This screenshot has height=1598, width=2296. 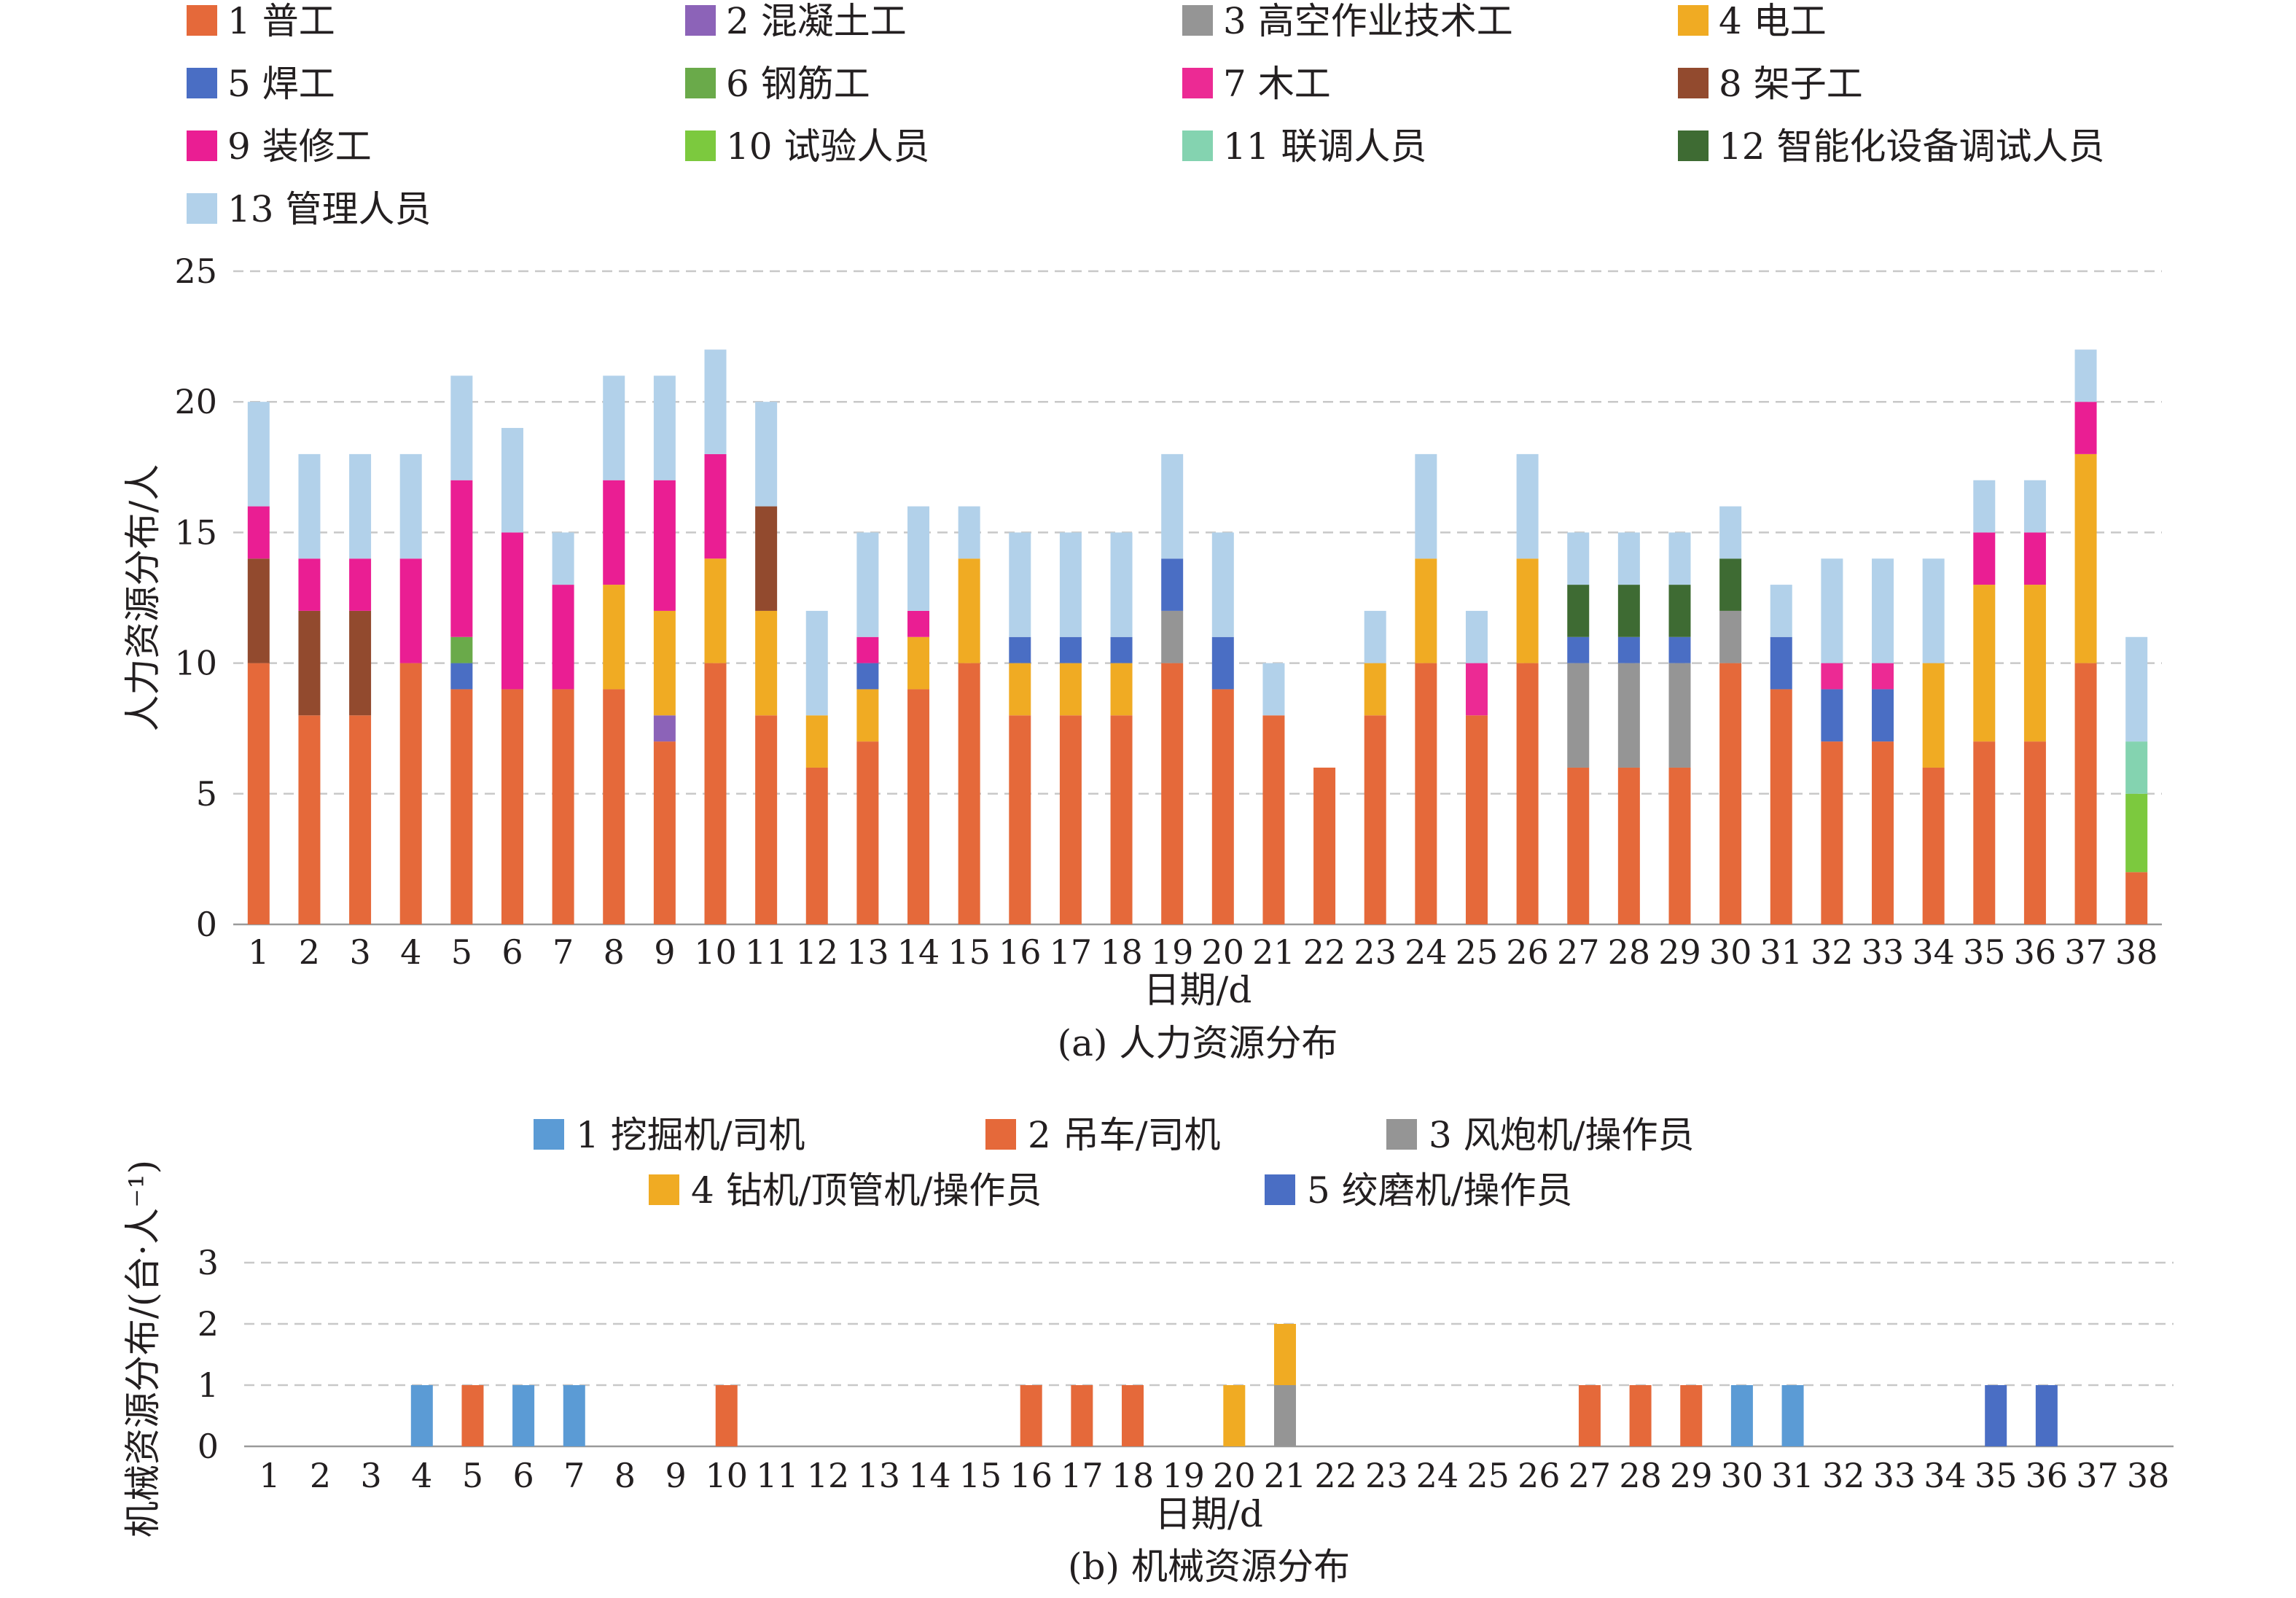 I want to click on legend-label: 9 装修工, so click(x=300, y=146).